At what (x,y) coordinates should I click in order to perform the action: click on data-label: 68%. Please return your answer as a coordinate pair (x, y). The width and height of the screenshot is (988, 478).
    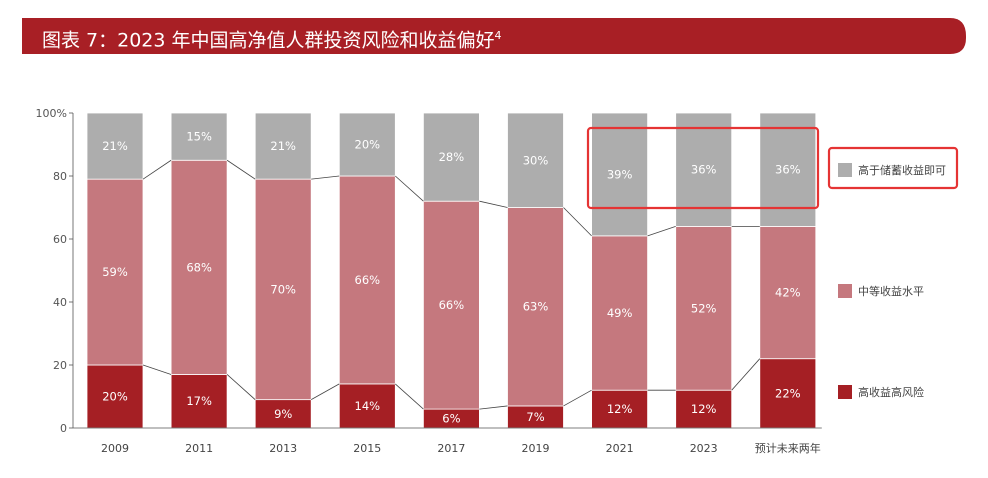
    Looking at the image, I should click on (199, 267).